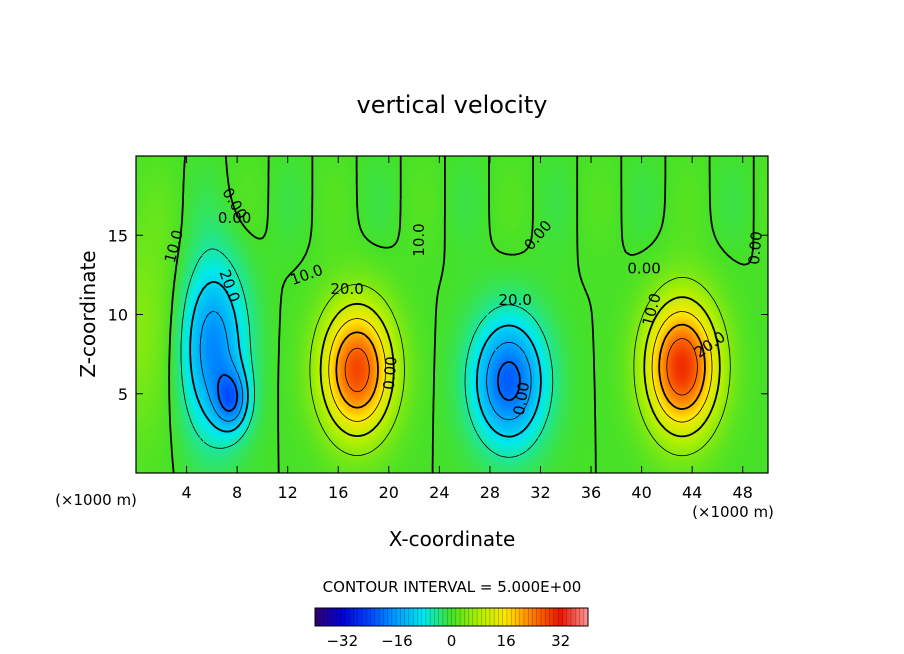  What do you see at coordinates (641, 492) in the screenshot?
I see `x-tick-label: 40` at bounding box center [641, 492].